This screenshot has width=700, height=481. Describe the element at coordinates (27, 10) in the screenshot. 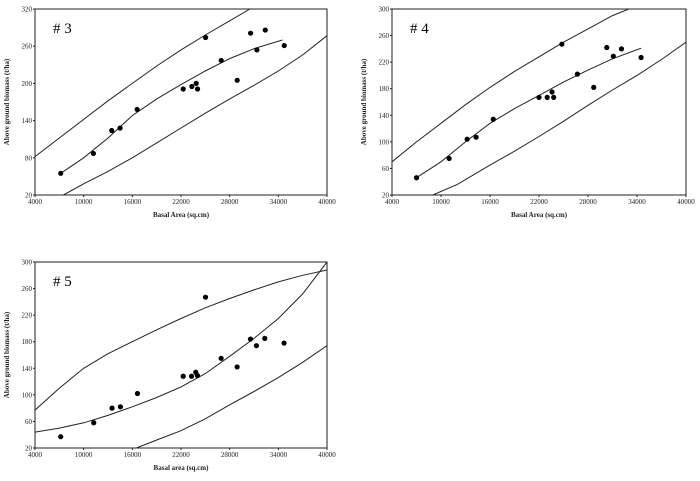

I see `y-tick-label: 320` at that location.